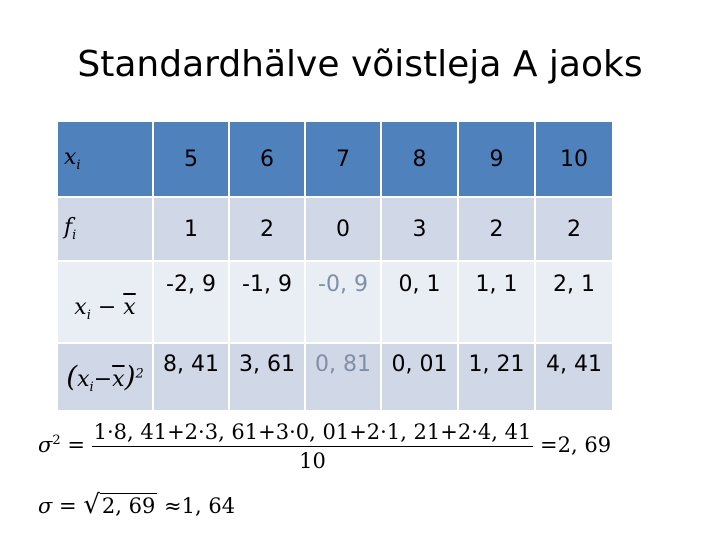 The image size is (720, 540). I want to click on table-cell: 6, so click(267, 159).